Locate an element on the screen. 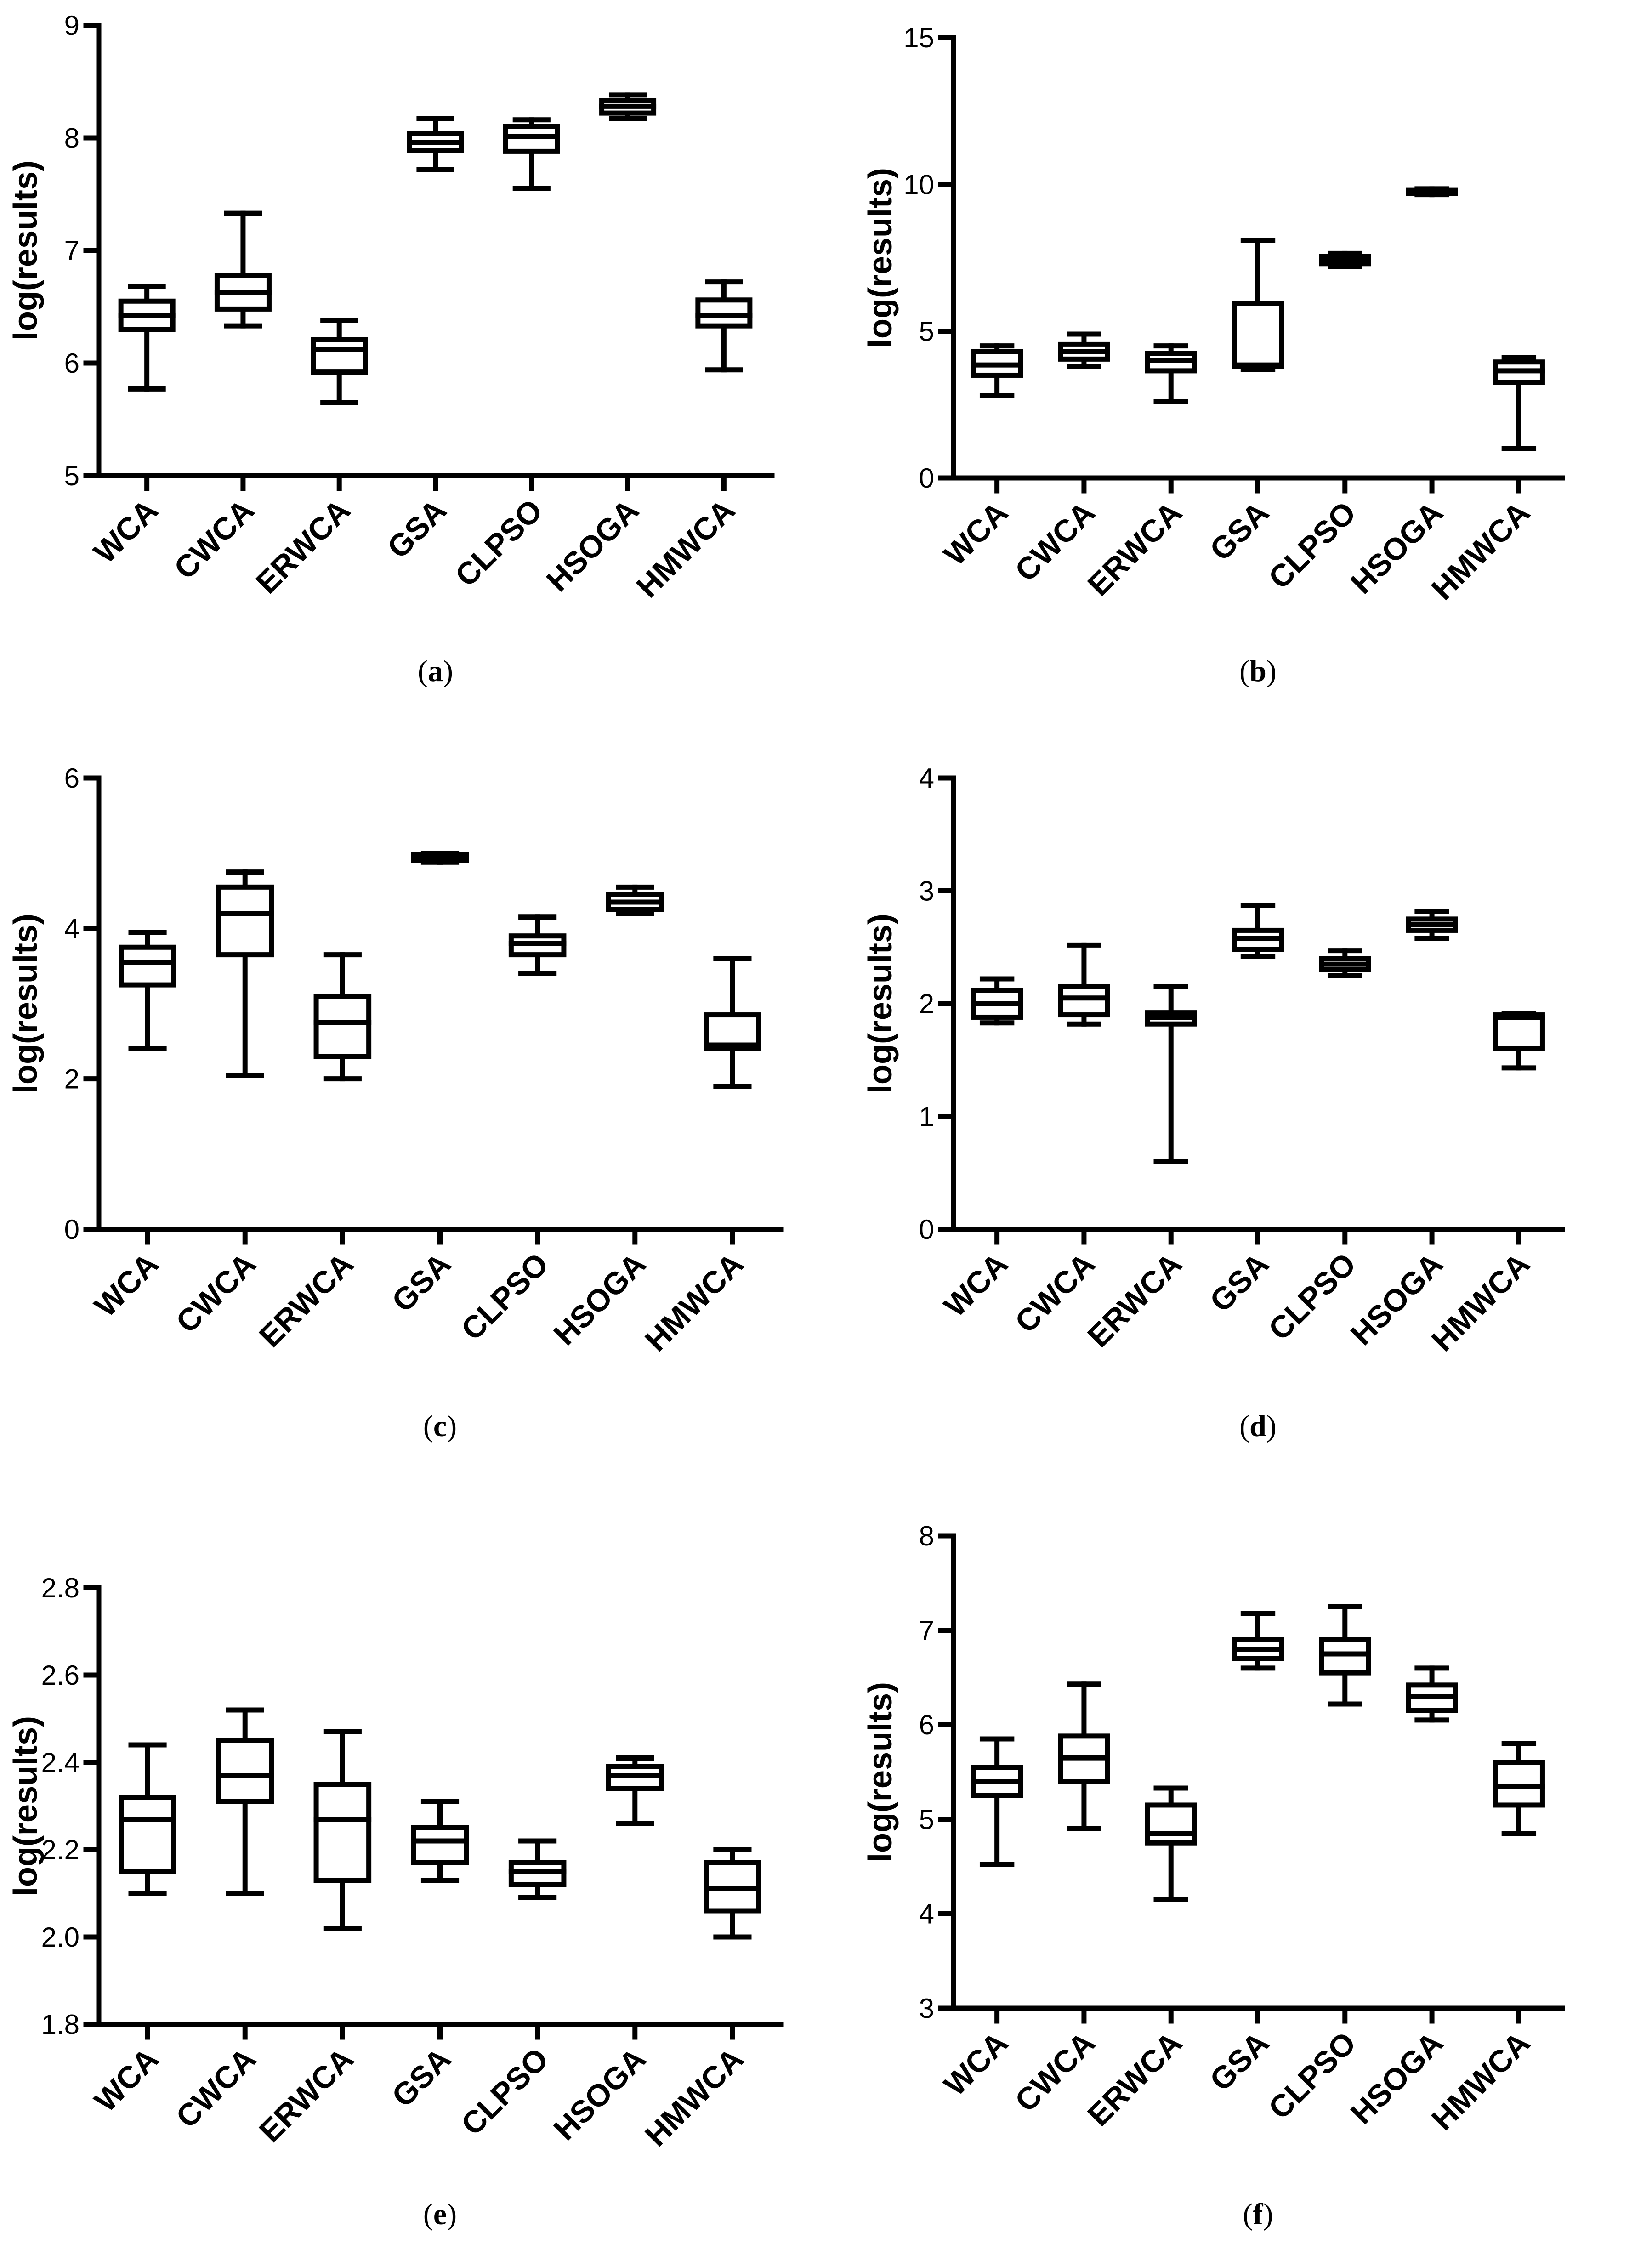  y-tick-label: 9 is located at coordinates (71, 26).